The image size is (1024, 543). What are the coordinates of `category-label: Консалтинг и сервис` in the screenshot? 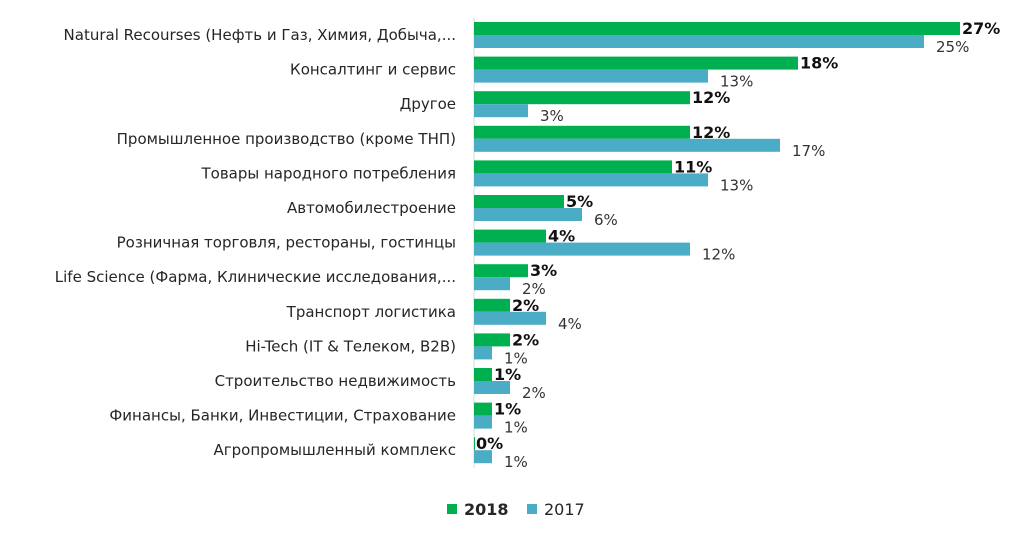 It's located at (373, 70).